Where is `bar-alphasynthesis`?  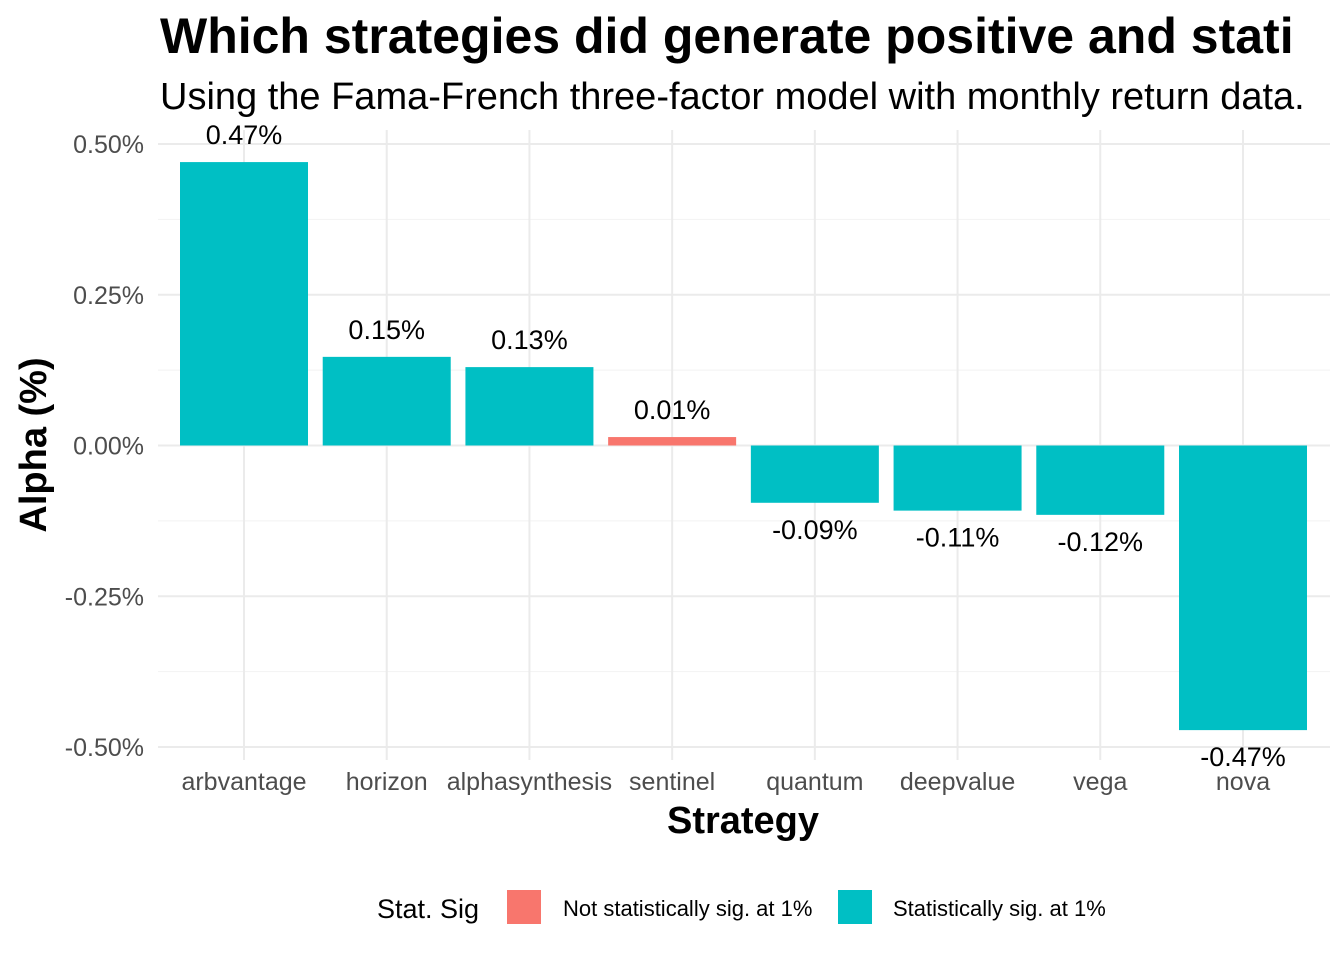
bar-alphasynthesis is located at coordinates (529, 406).